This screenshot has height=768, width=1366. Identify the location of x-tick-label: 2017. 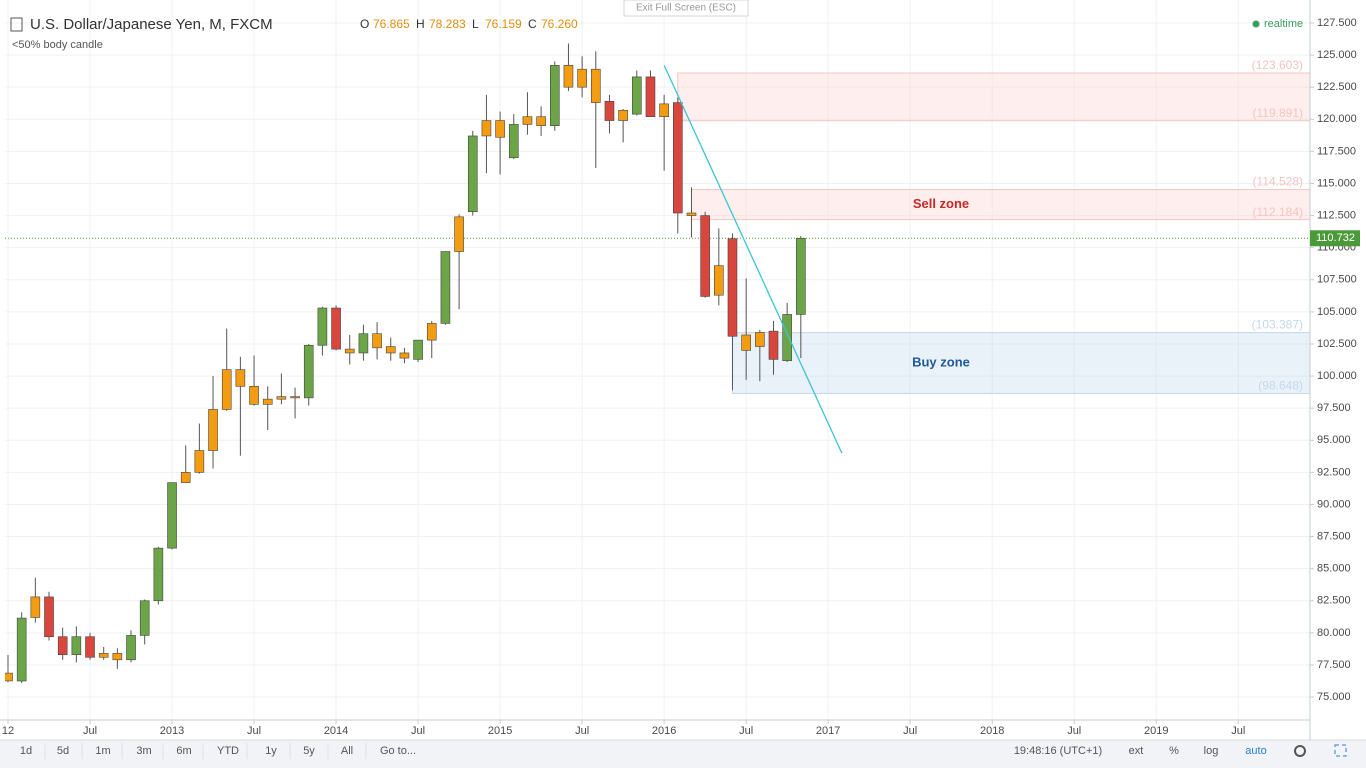
(828, 731).